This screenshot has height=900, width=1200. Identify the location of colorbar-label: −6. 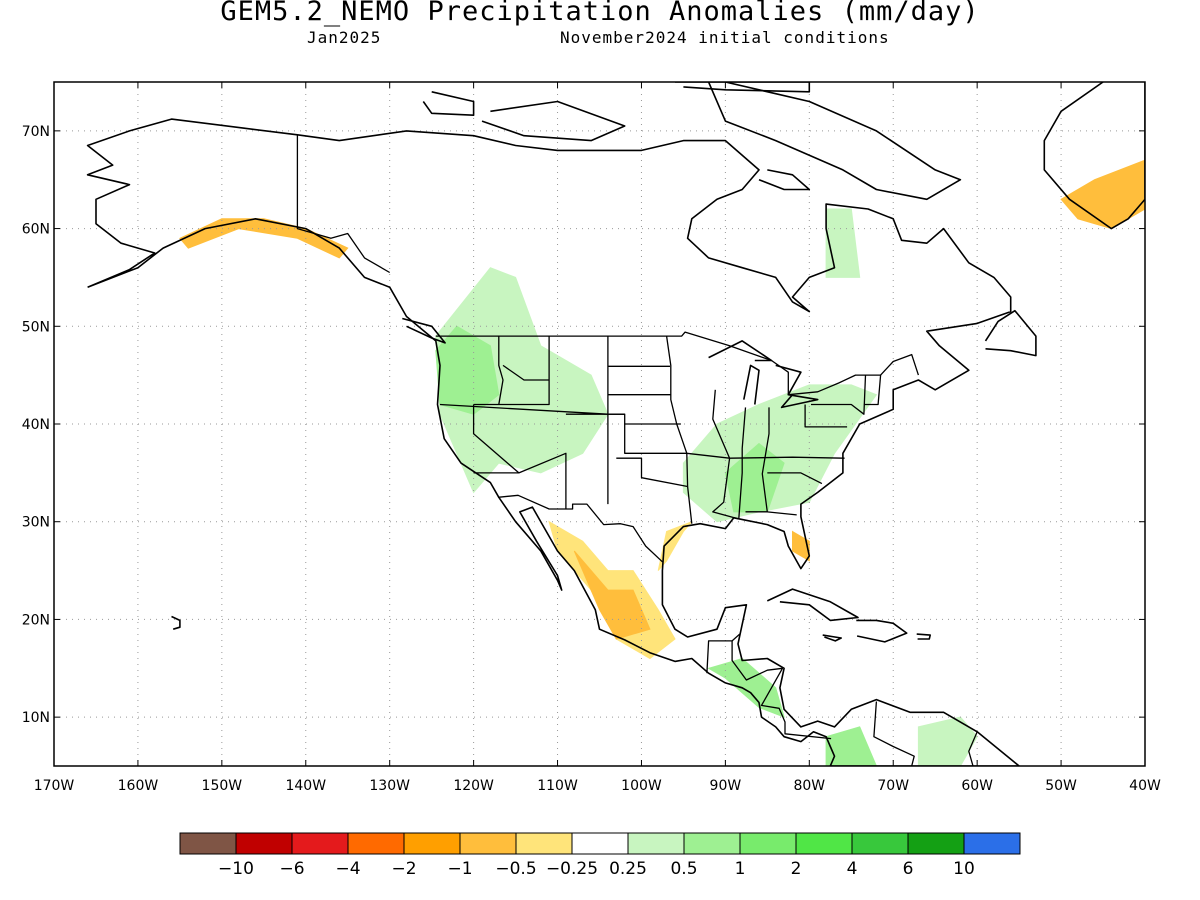
(291, 869).